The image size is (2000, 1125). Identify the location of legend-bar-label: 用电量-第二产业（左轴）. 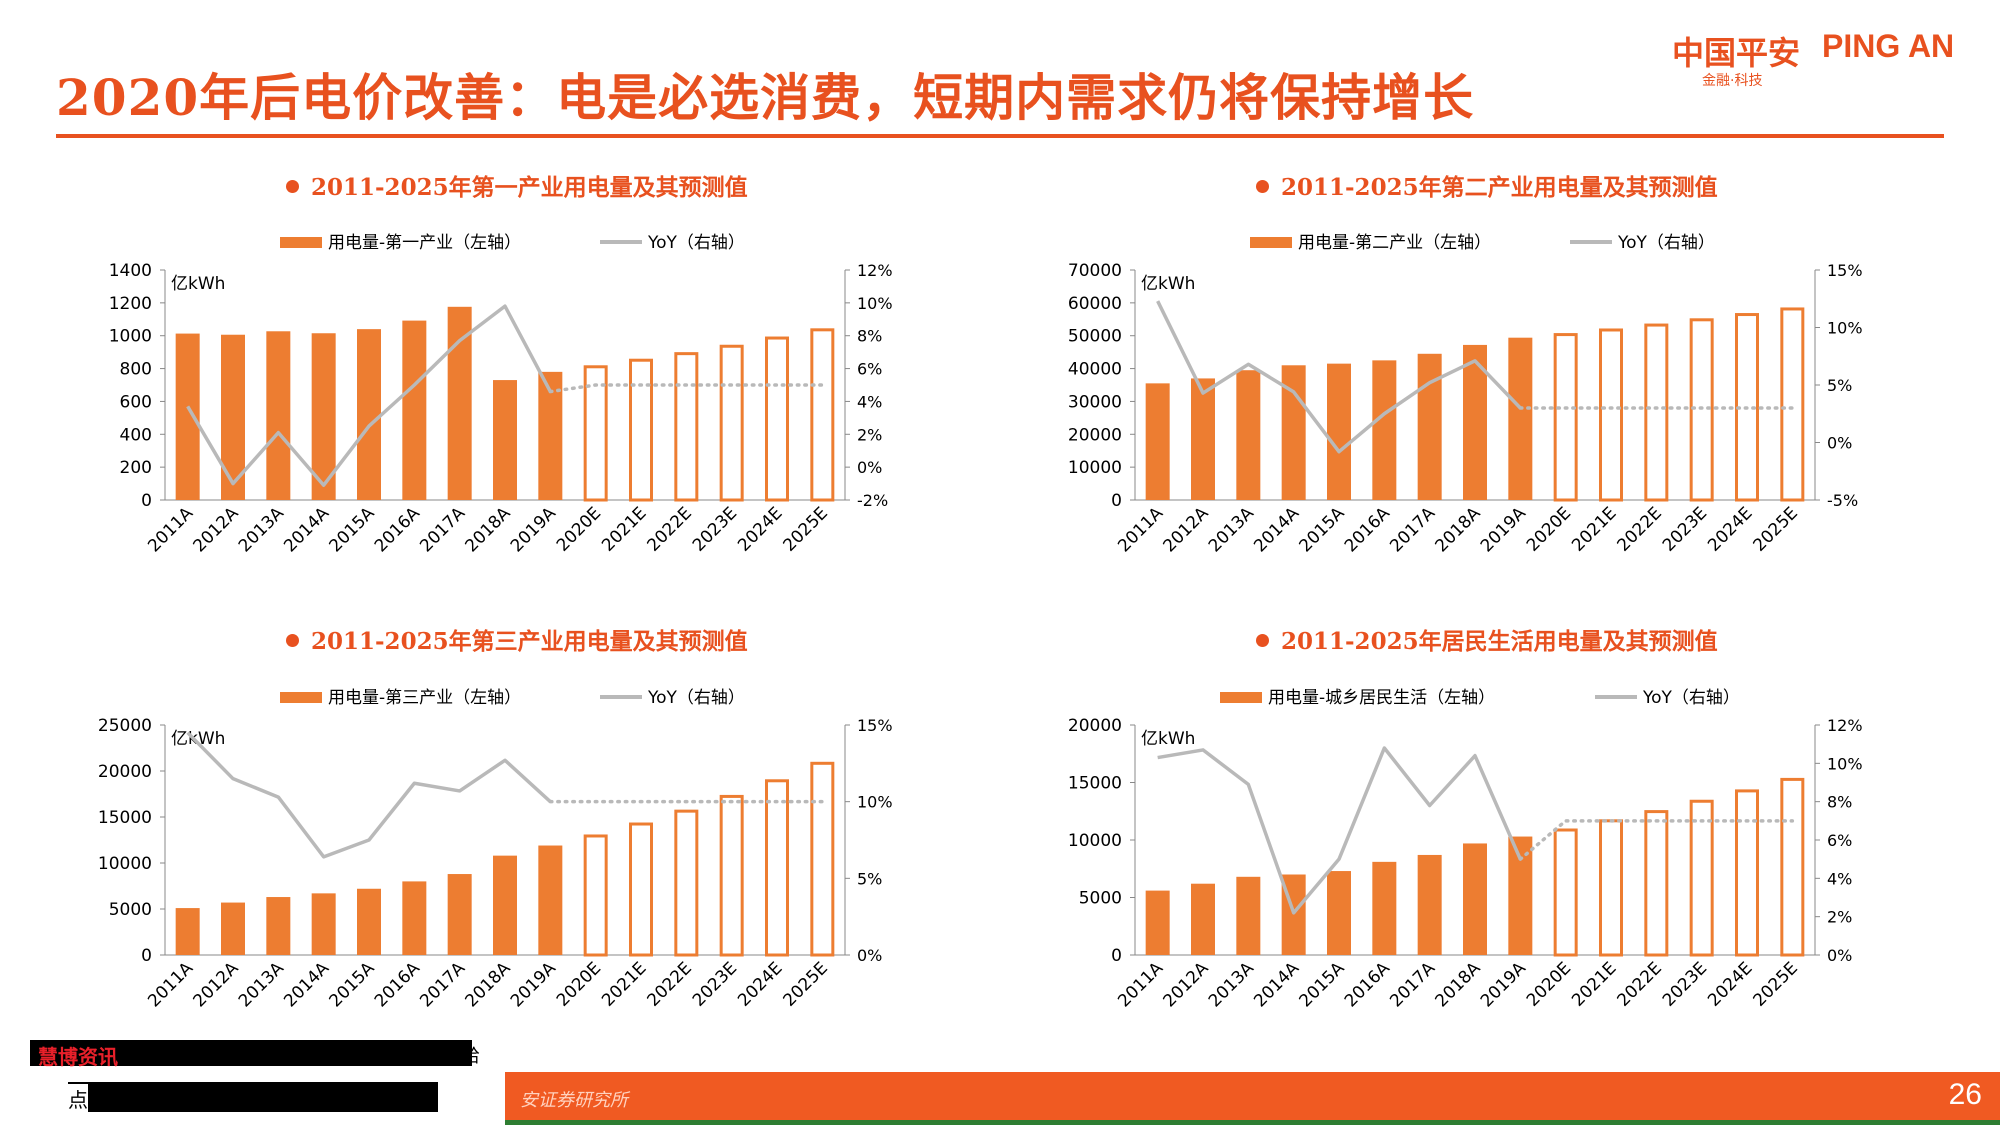
(1394, 243).